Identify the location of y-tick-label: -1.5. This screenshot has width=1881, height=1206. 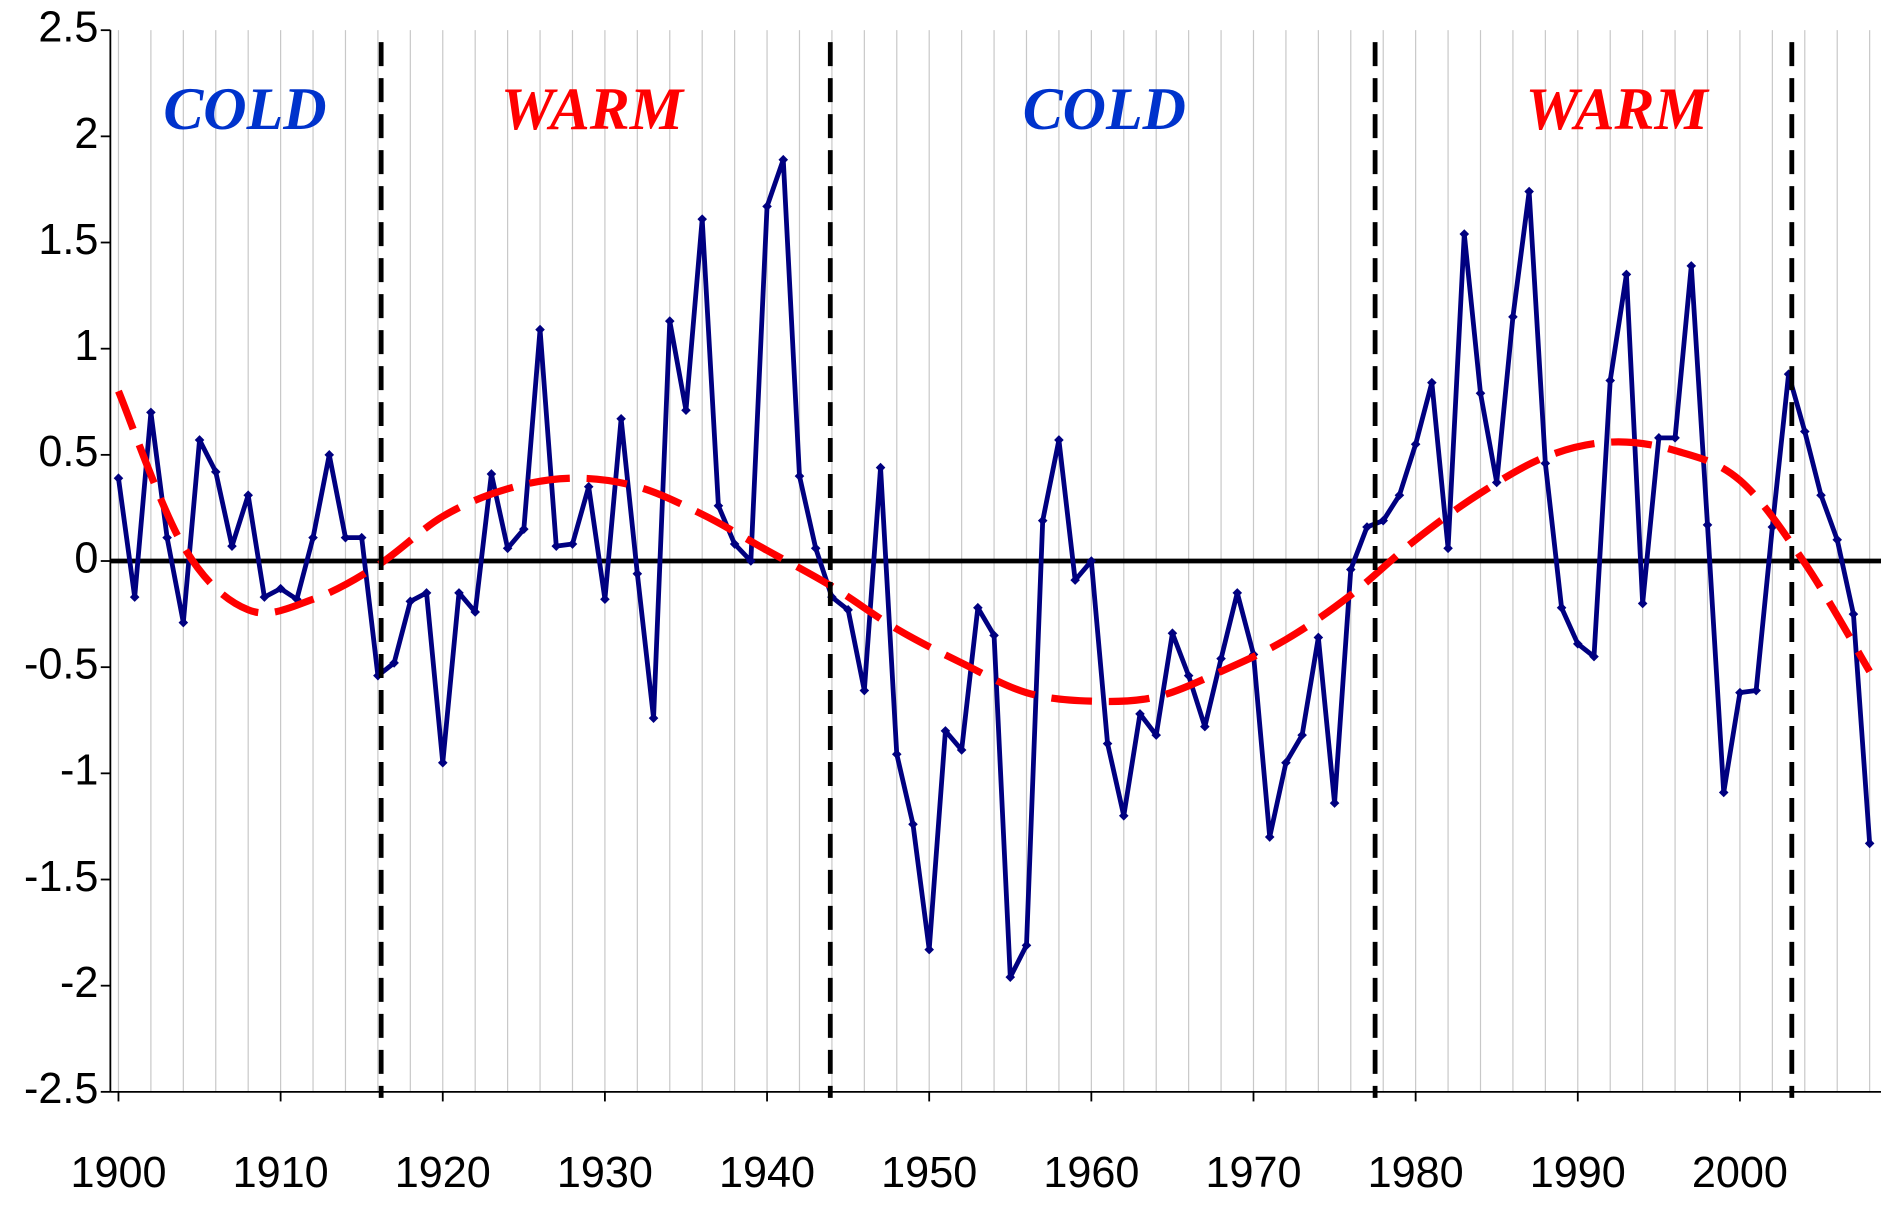
(61, 877).